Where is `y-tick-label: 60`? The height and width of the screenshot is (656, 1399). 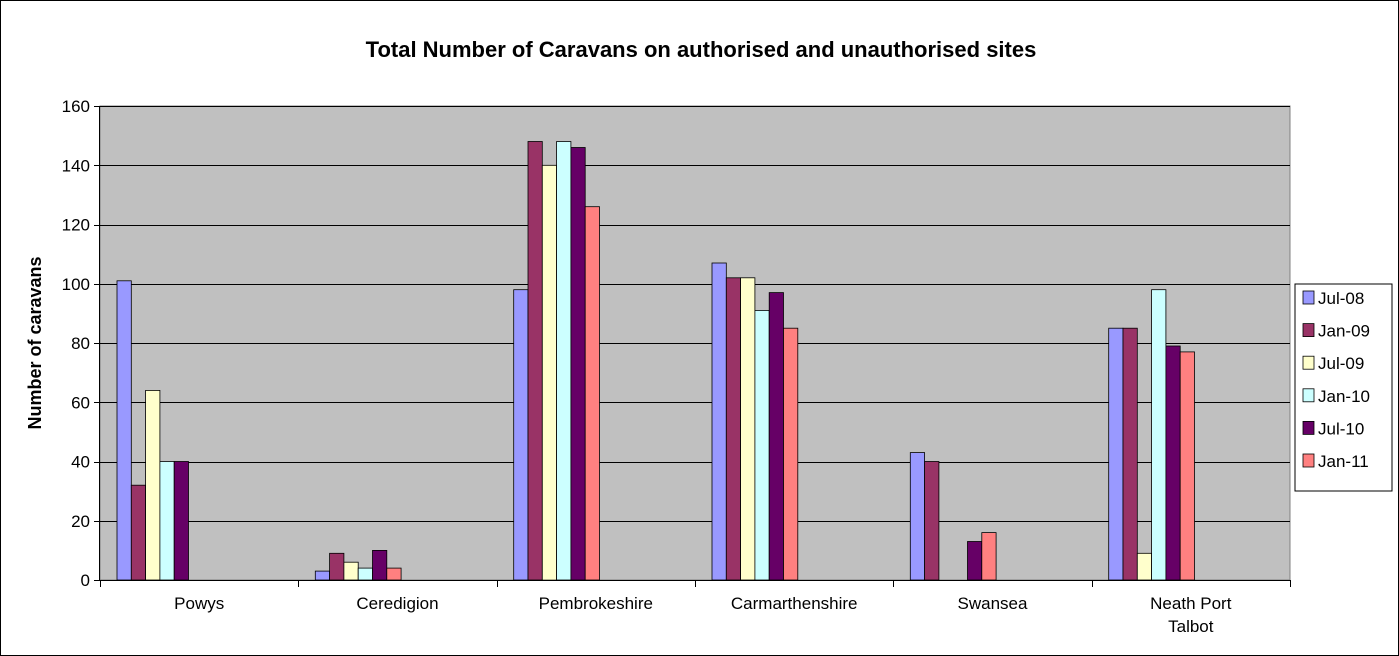
y-tick-label: 60 is located at coordinates (80, 402).